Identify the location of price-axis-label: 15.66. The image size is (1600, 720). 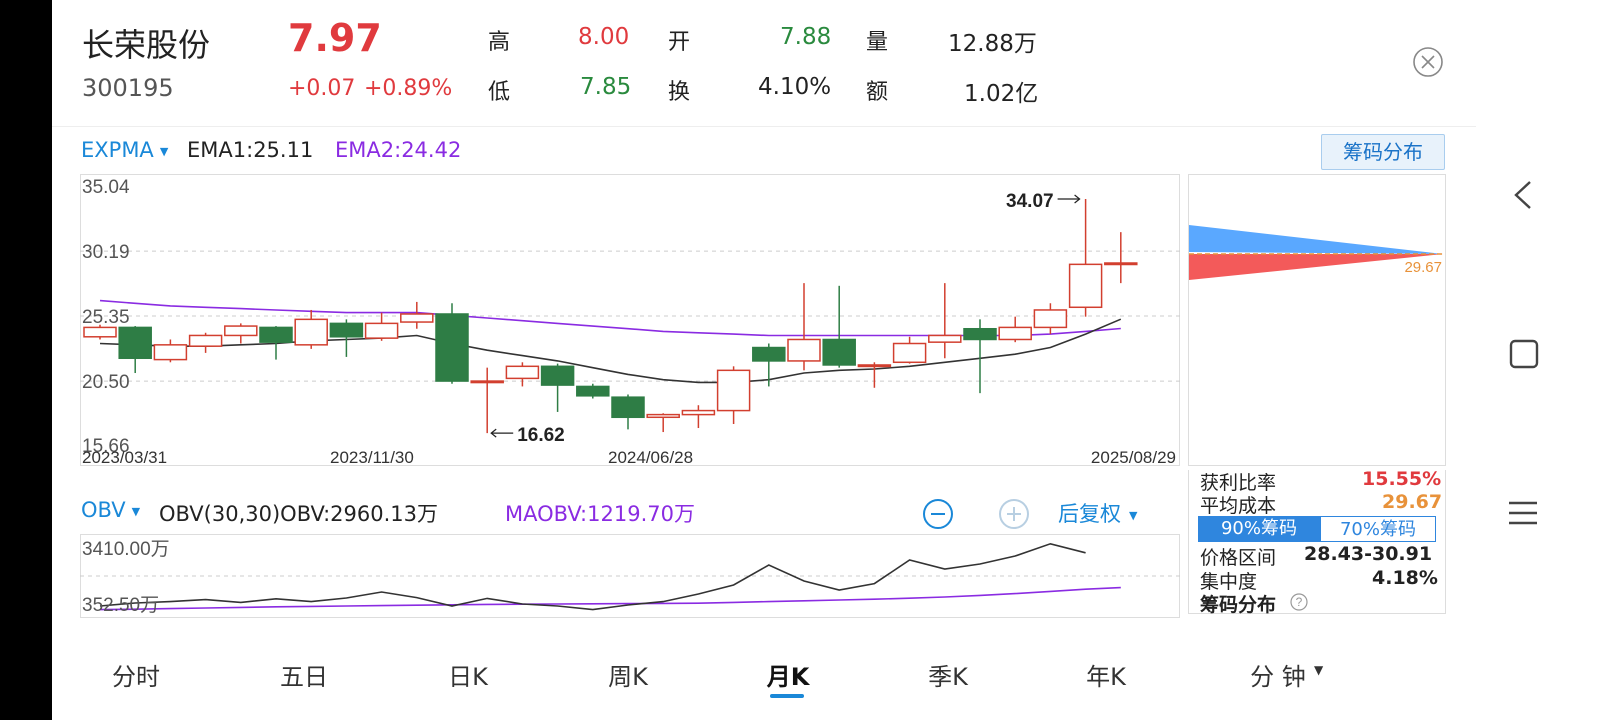
(106, 446).